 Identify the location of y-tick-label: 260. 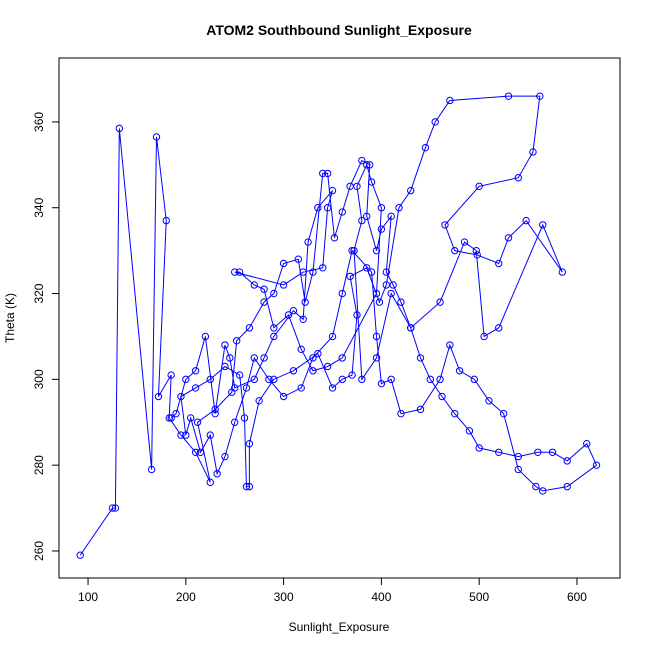
(39, 551).